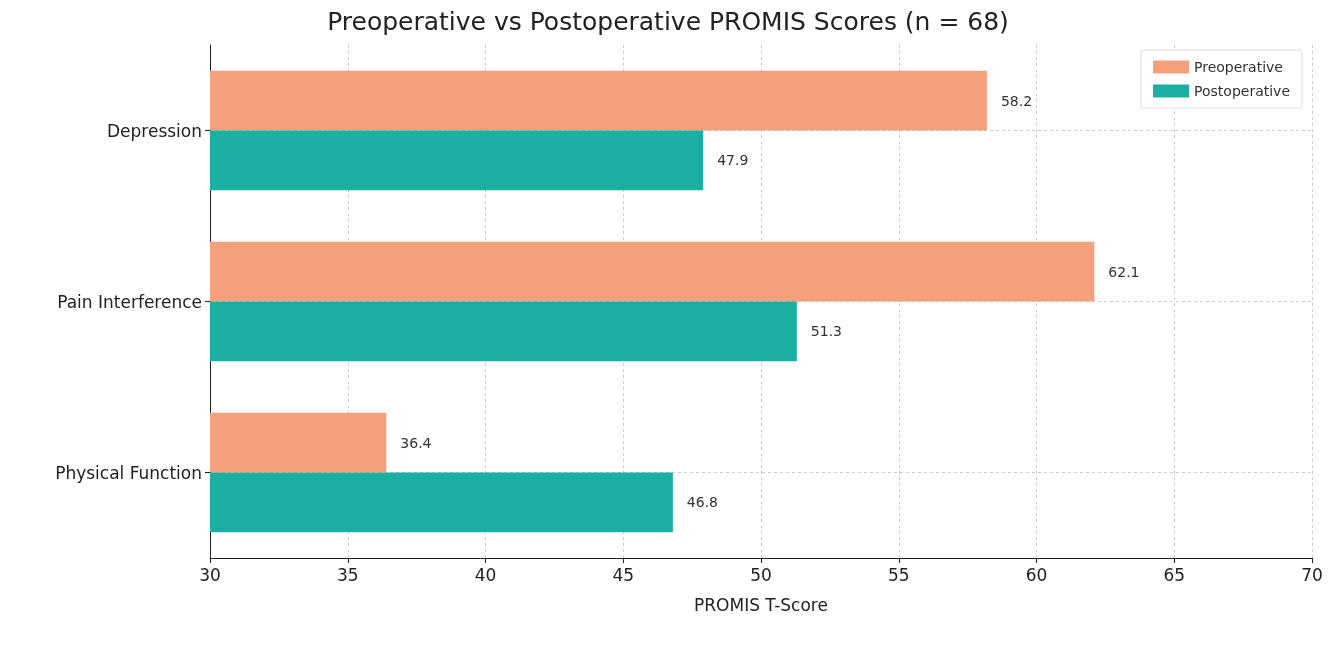 This screenshot has width=1336, height=645. I want to click on legend-label: Preoperative, so click(1238, 67).